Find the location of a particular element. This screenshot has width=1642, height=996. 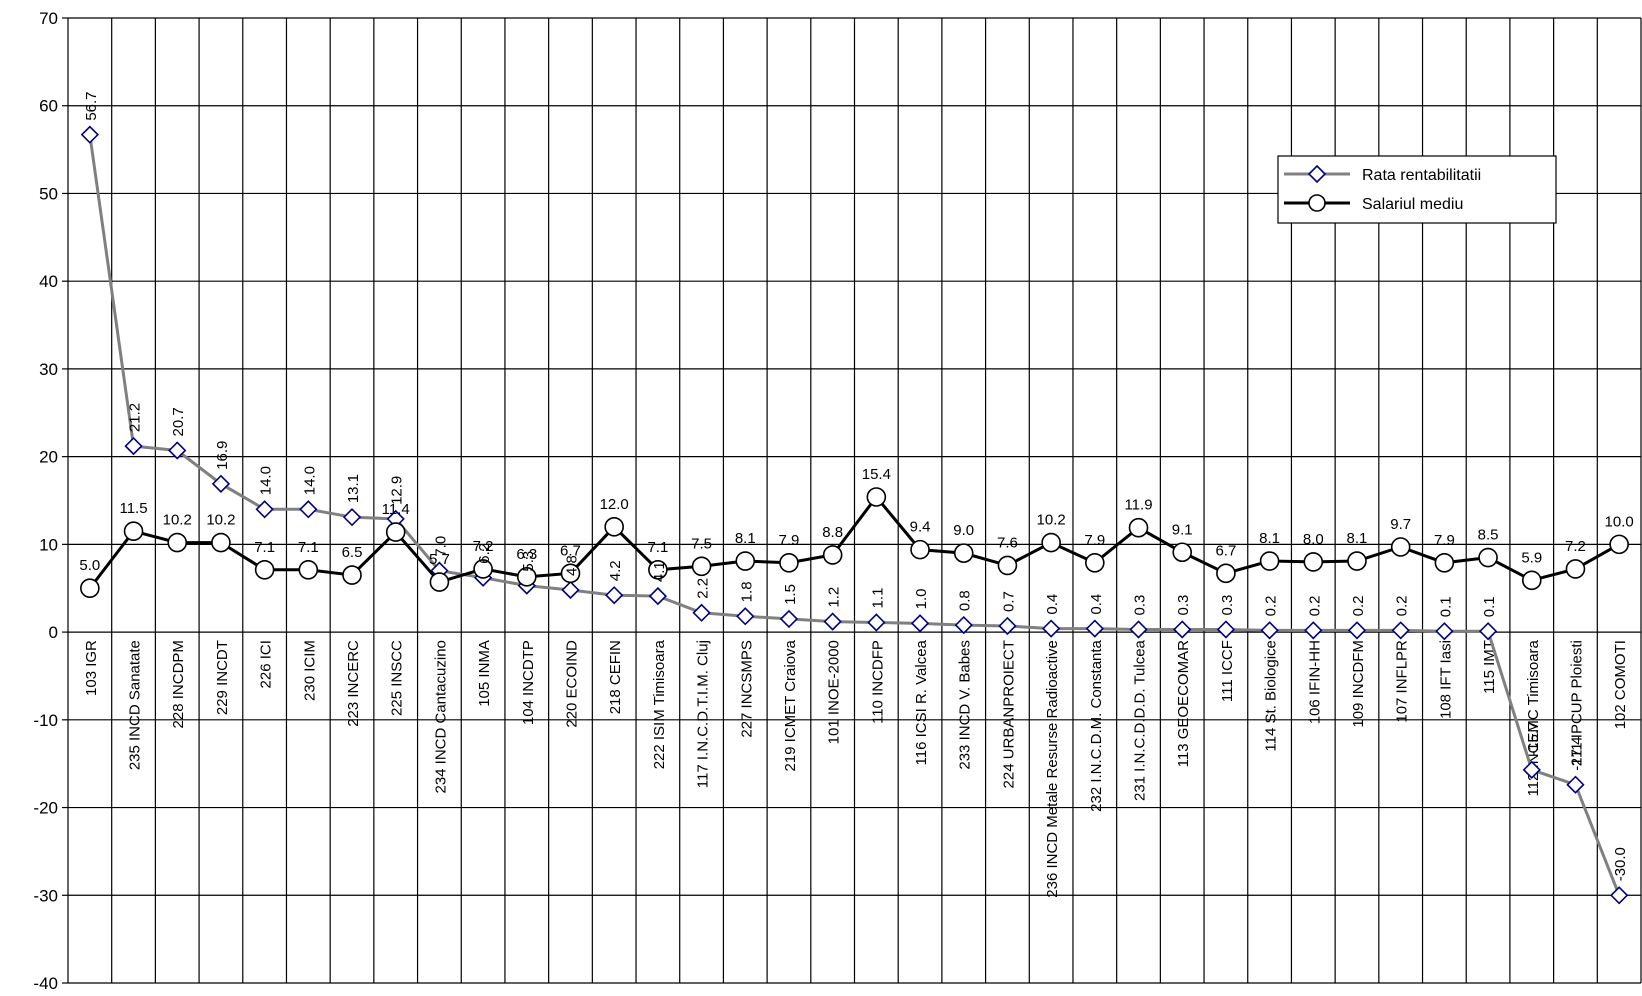

category-label: 114 St. Biologice is located at coordinates (1271, 695).